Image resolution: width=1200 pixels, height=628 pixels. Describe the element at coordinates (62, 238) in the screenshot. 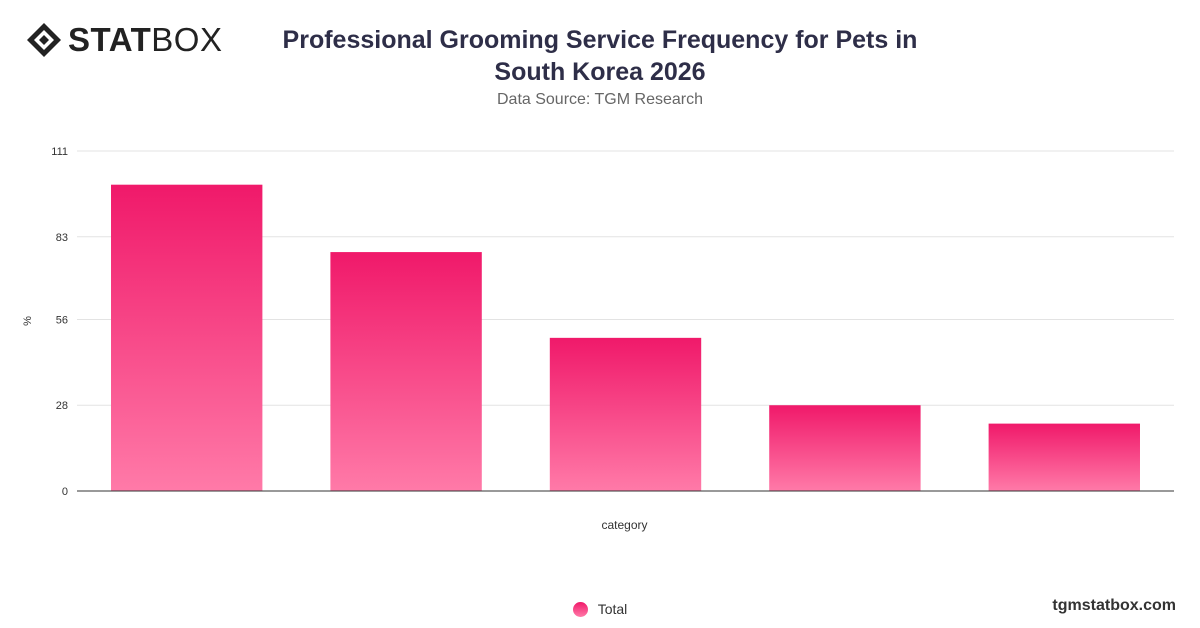

I see `y-tick-label: 83` at that location.